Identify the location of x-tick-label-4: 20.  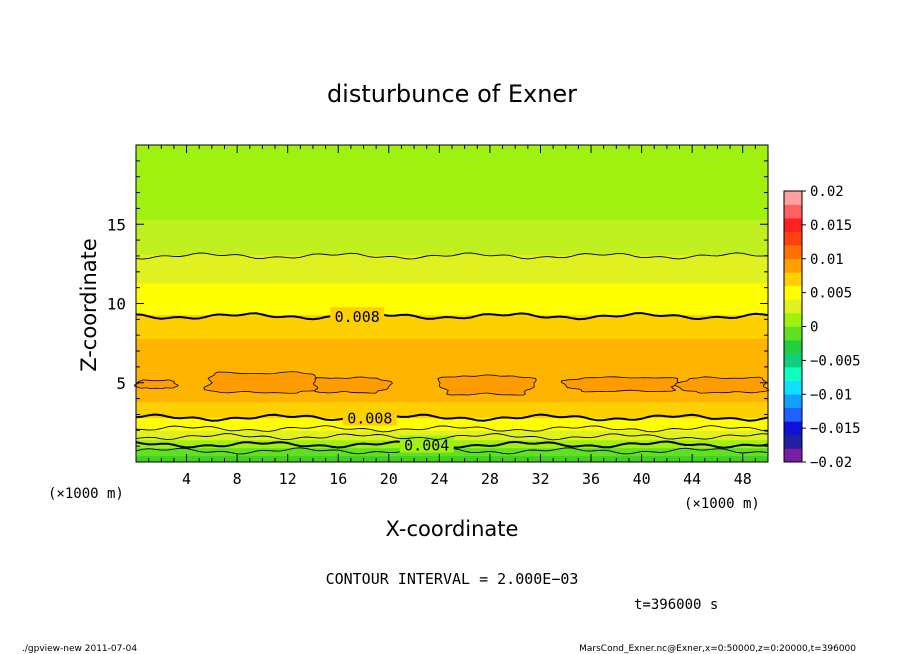
(389, 479).